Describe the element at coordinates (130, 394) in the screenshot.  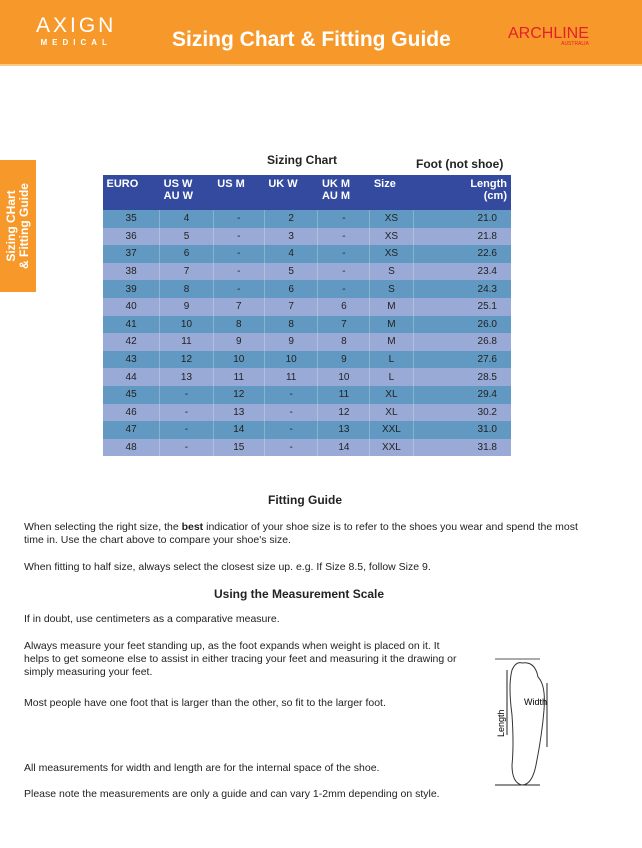
I see `table-cell: 45` at that location.